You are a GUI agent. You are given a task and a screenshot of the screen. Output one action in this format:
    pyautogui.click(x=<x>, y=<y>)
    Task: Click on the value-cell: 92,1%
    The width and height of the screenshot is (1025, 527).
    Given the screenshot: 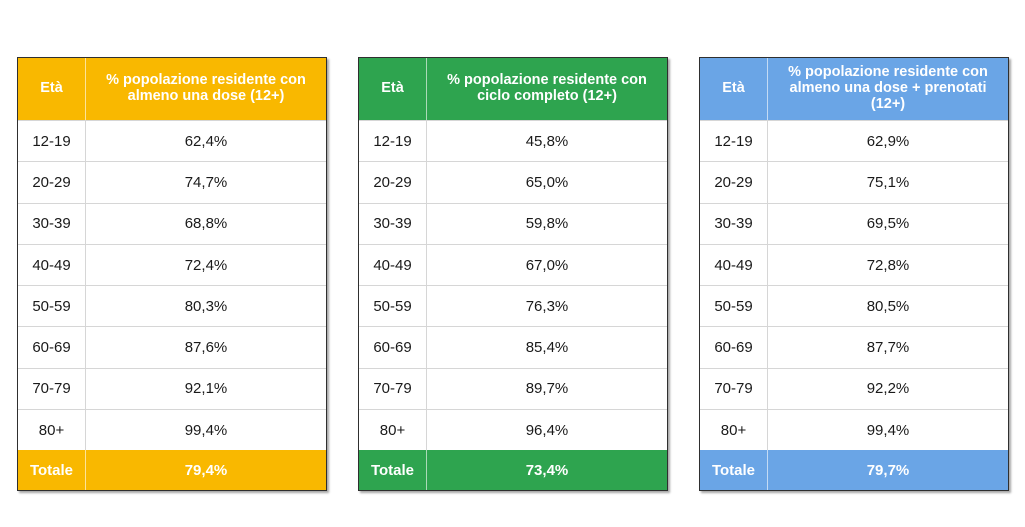 What is the action you would take?
    pyautogui.click(x=206, y=389)
    